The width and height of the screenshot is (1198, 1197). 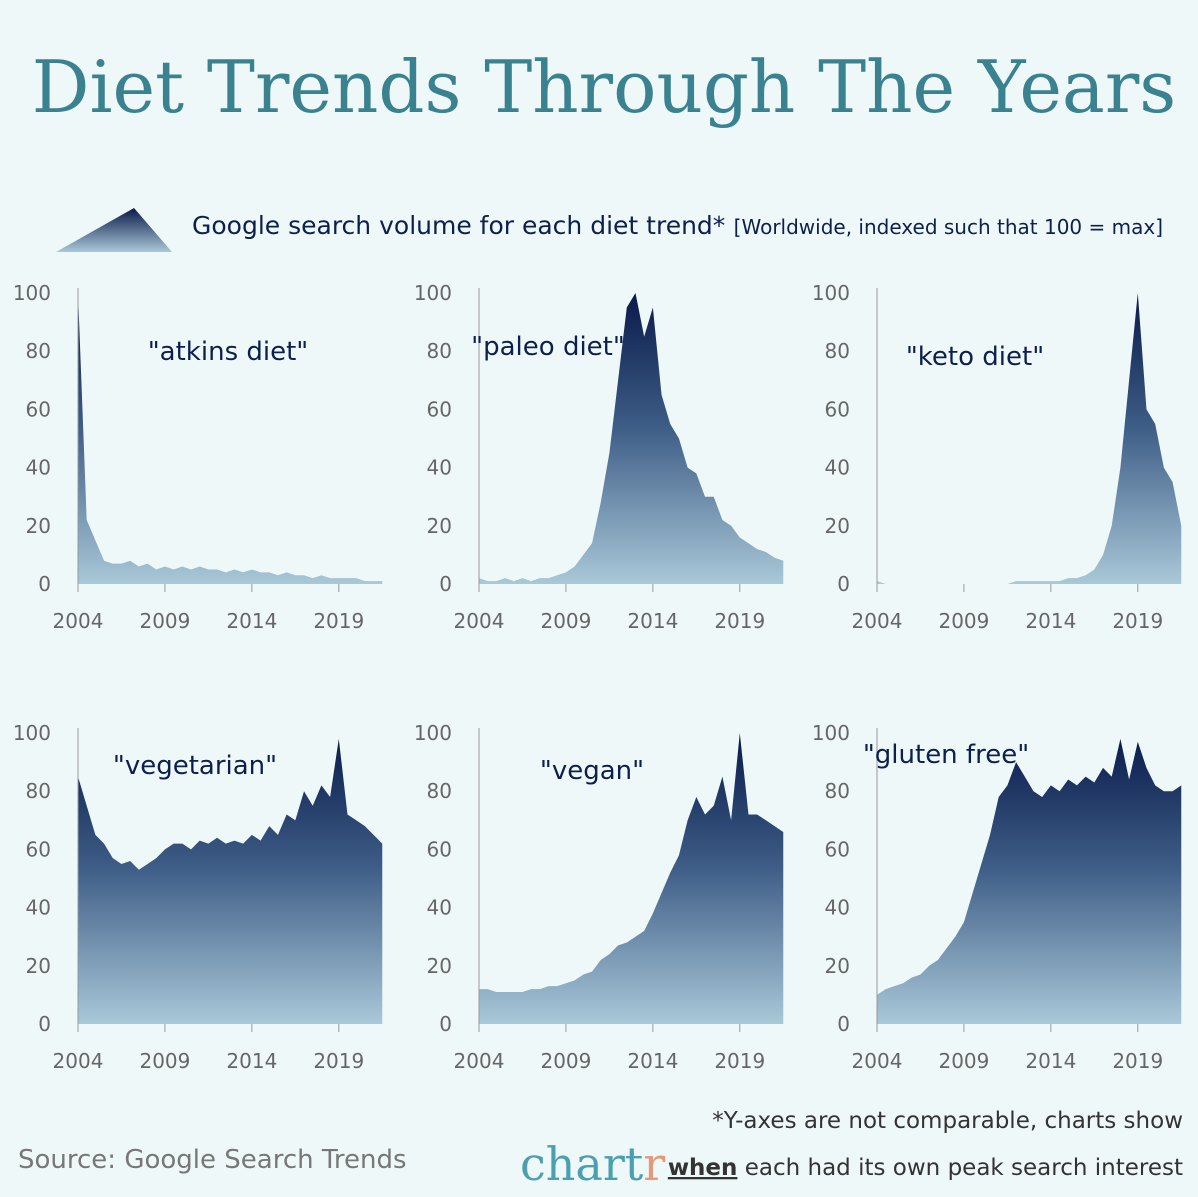 What do you see at coordinates (946, 755) in the screenshot?
I see `panel-title: "gluten free"` at bounding box center [946, 755].